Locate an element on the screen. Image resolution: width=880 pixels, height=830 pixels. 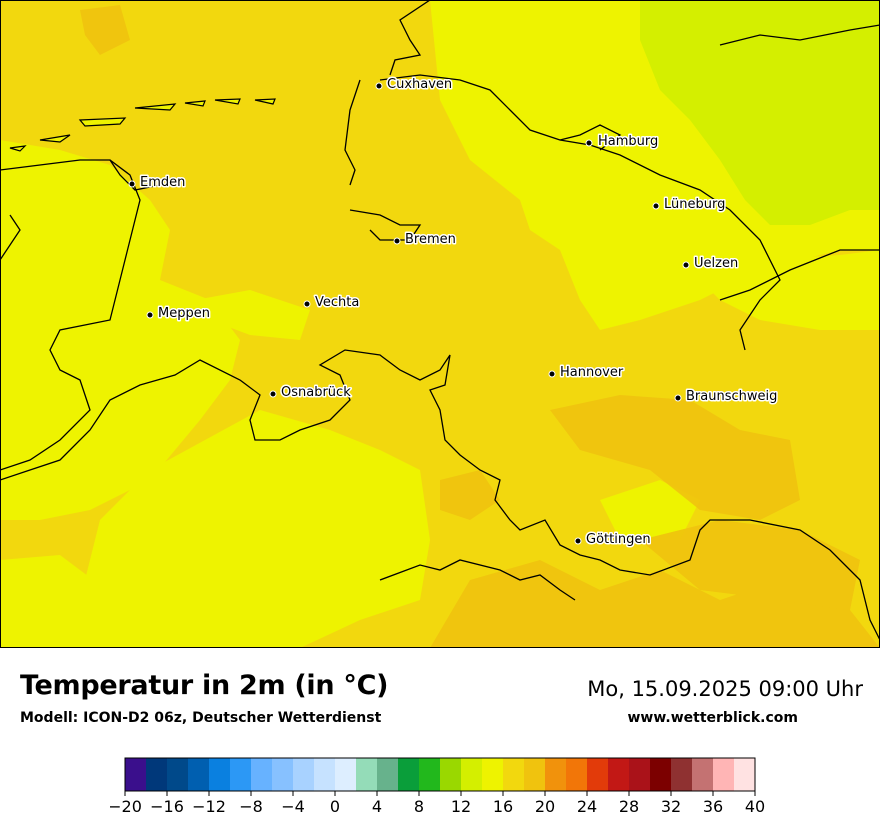
legend-tick-label: 8 is located at coordinates (419, 806).